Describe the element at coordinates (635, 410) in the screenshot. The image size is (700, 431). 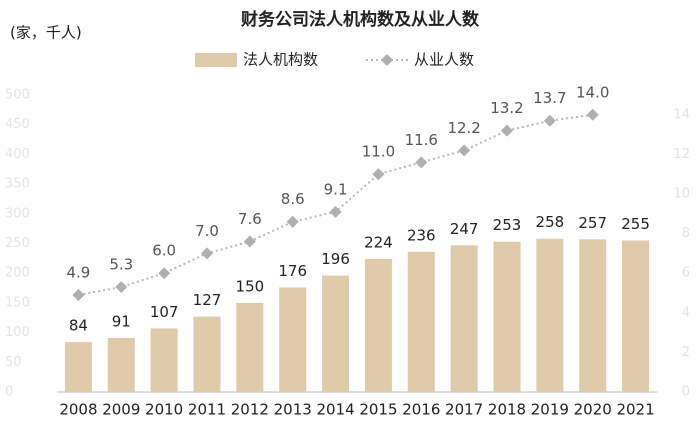
I see `x-tick-label: 2021` at that location.